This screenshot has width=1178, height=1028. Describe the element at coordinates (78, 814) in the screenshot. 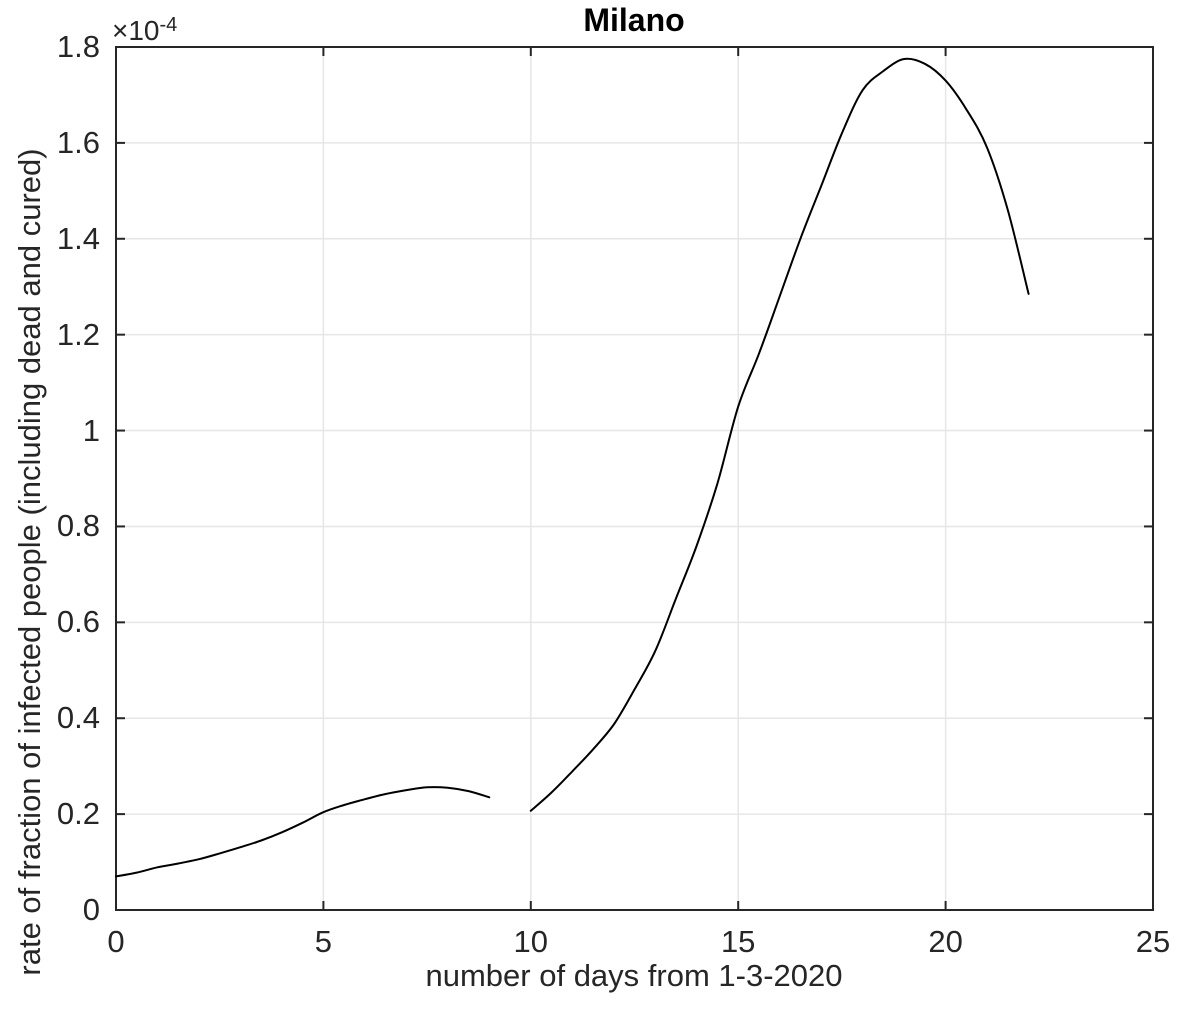

I see `y-tick-label: 0.2` at that location.